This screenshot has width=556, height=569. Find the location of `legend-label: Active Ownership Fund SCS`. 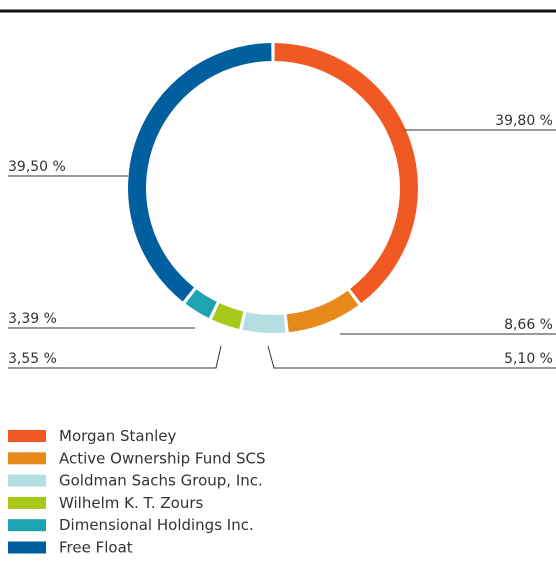

legend-label: Active Ownership Fund SCS is located at coordinates (162, 458).